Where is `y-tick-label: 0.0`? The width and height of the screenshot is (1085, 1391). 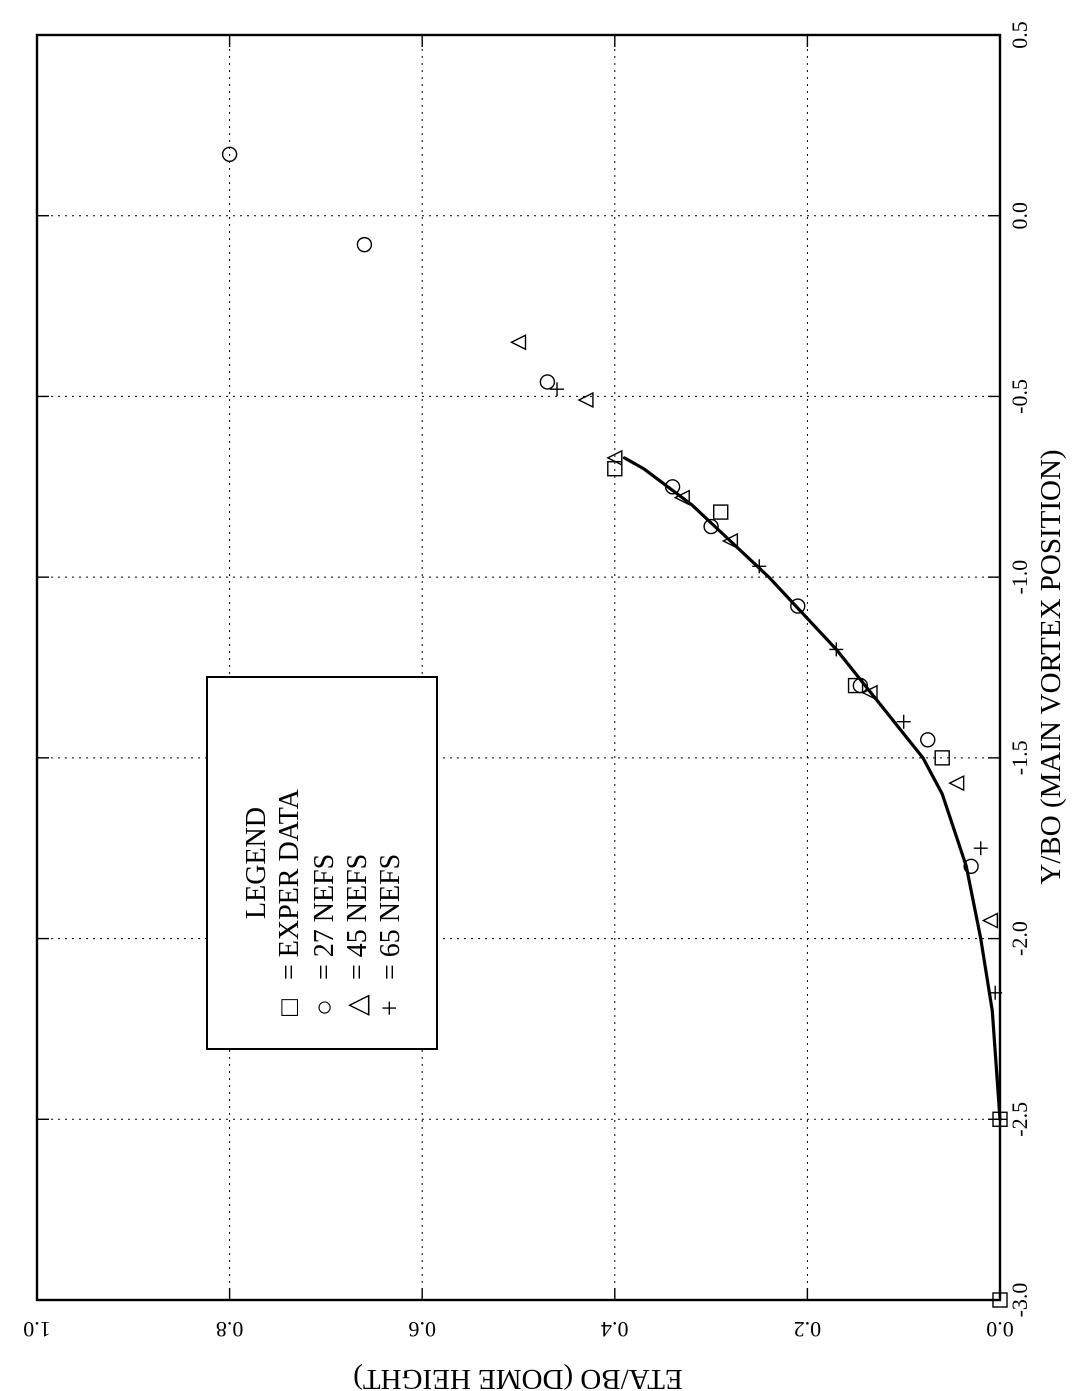
y-tick-label: 0.0 is located at coordinates (1000, 1329).